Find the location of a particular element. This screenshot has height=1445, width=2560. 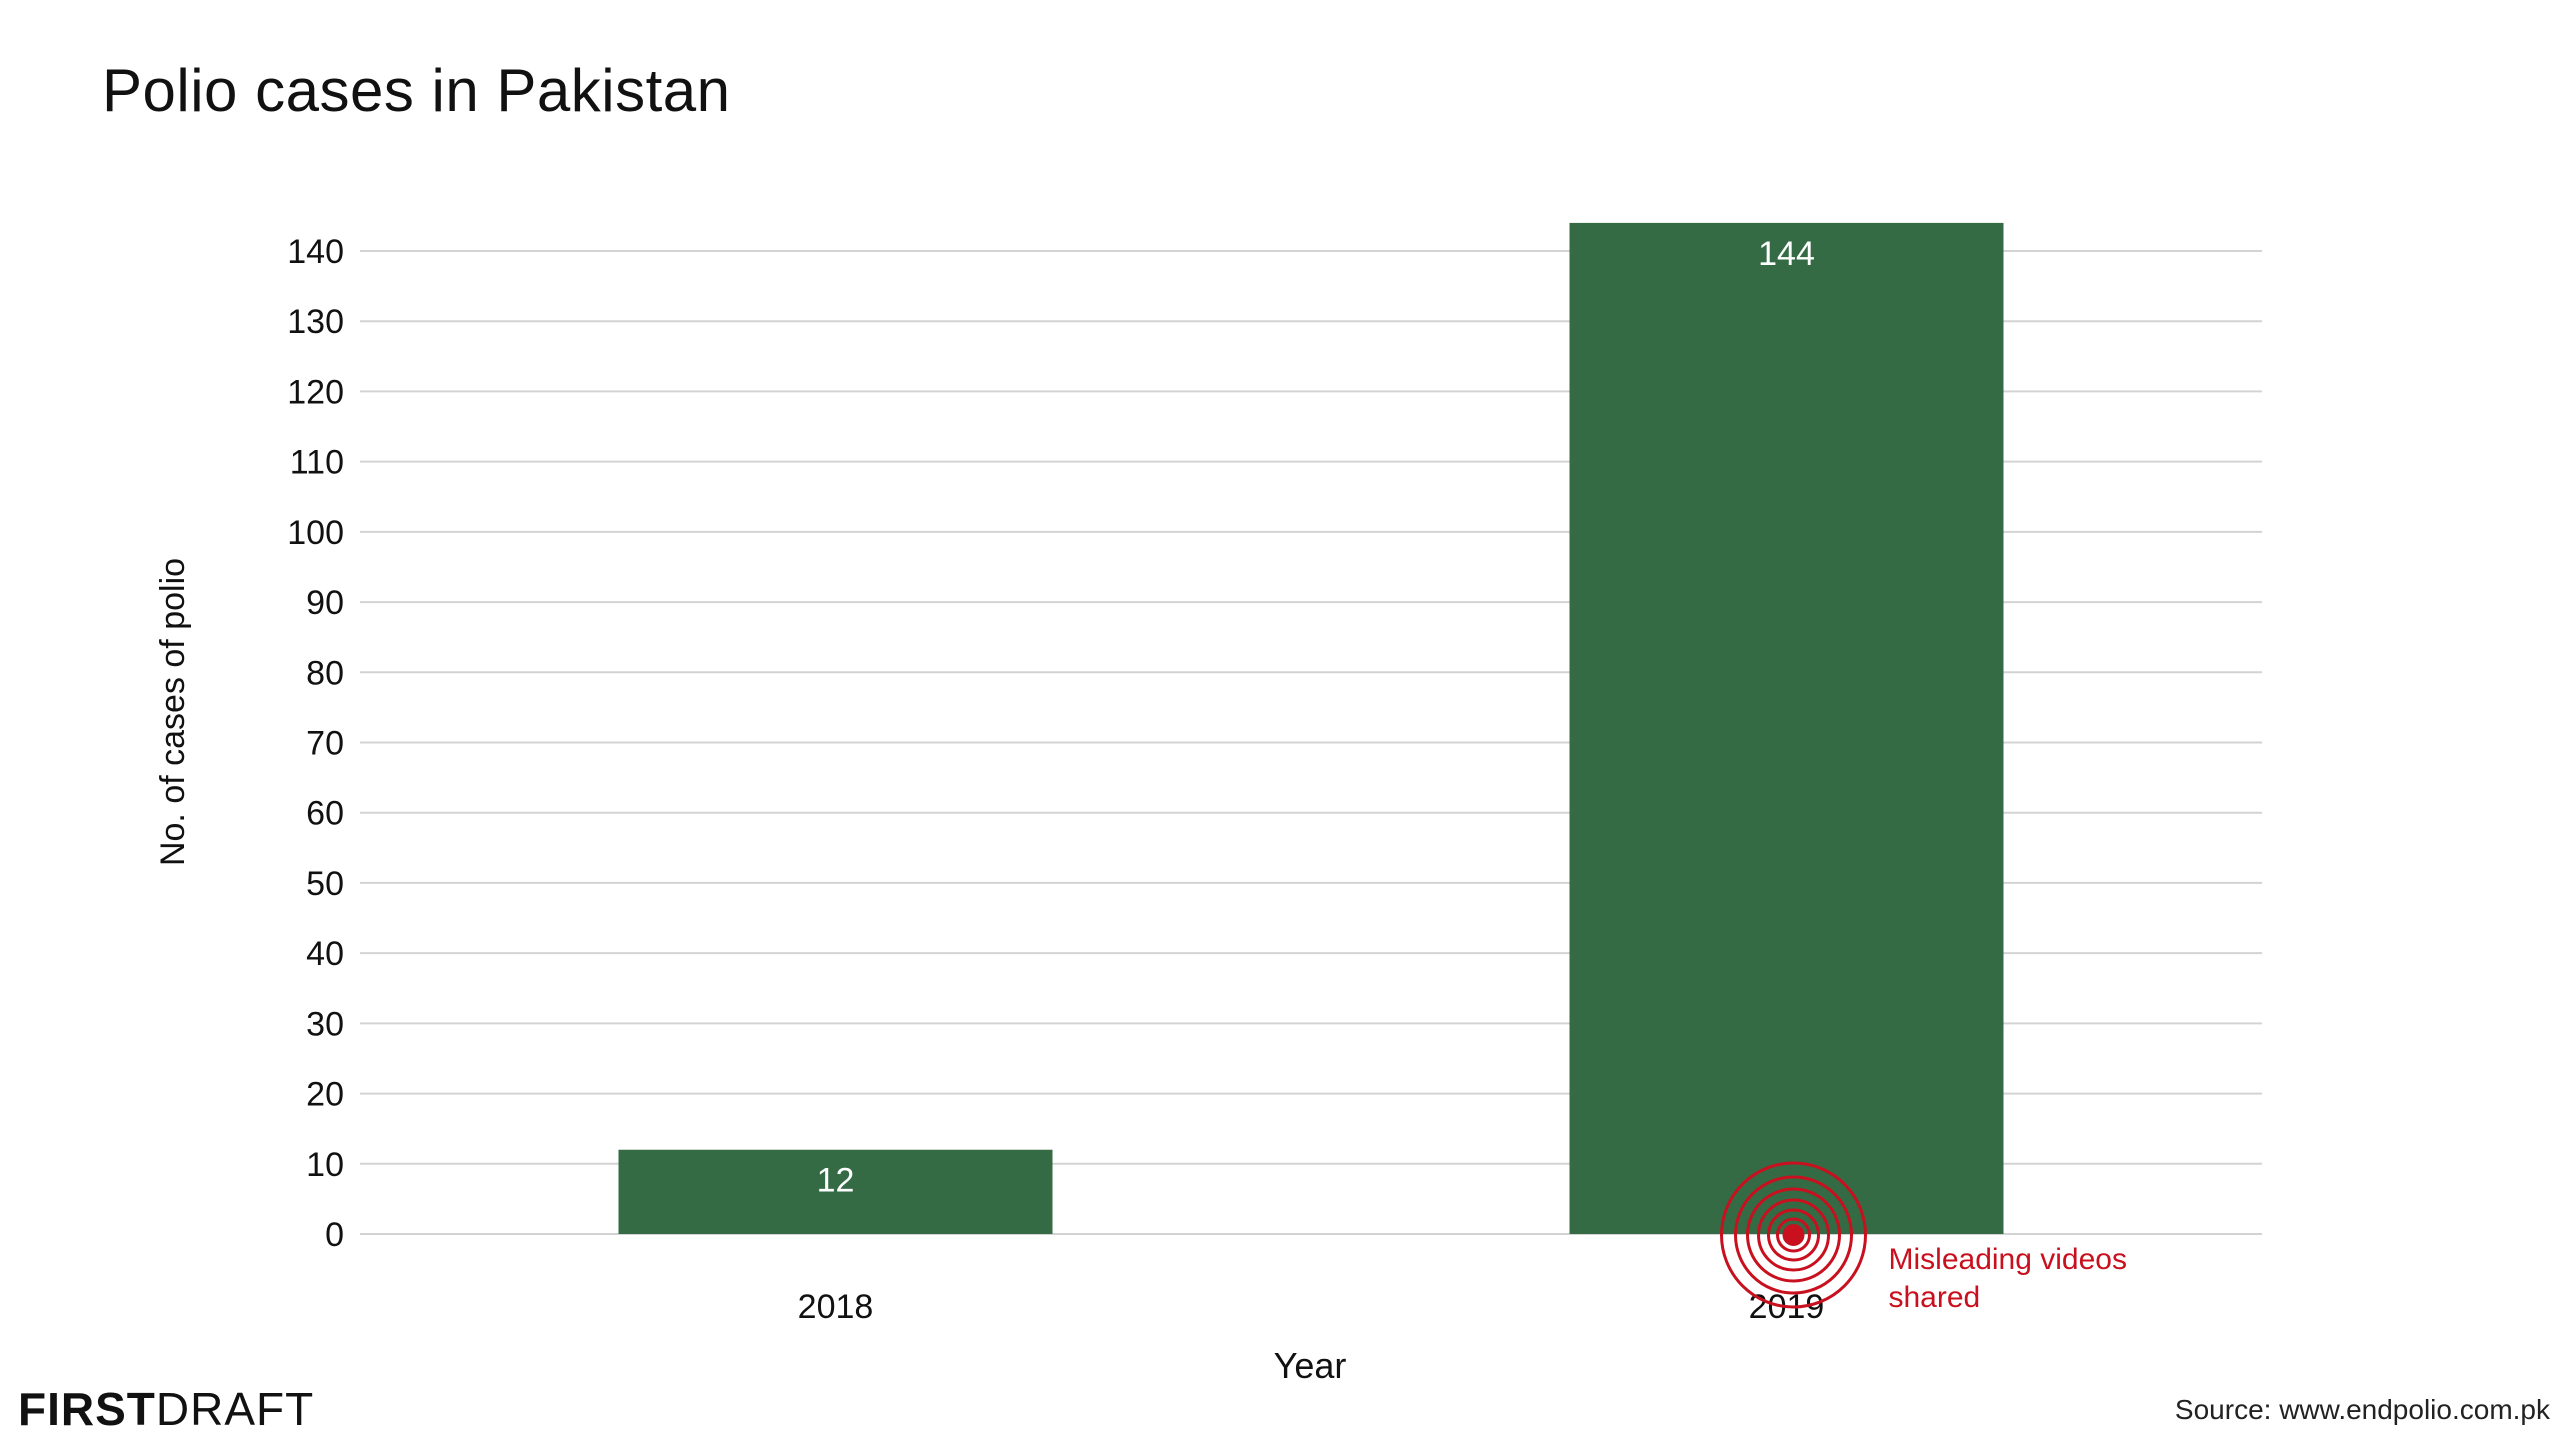

x-axis-ticks: 2018 2019 is located at coordinates (1311, 1307).